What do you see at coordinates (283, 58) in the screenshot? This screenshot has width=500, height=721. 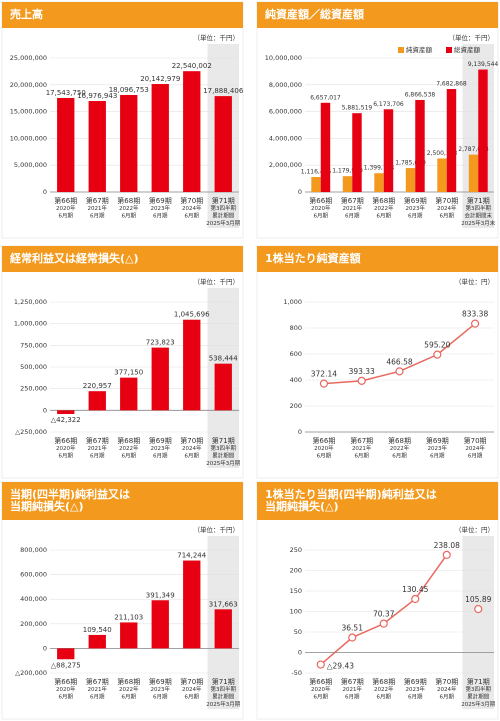 I see `y-tick-label: 10,000,000` at bounding box center [283, 58].